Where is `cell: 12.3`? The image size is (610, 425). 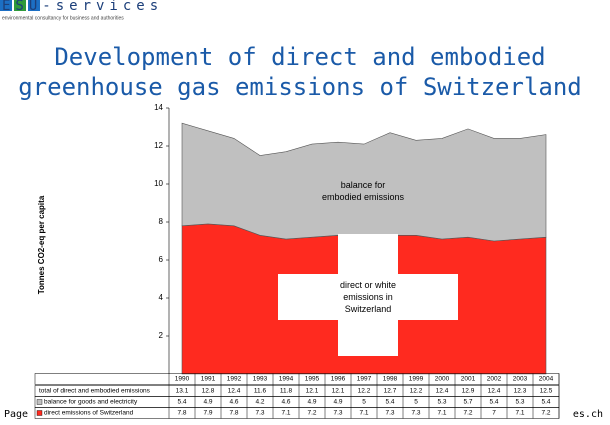 cell: 12.3 is located at coordinates (520, 391).